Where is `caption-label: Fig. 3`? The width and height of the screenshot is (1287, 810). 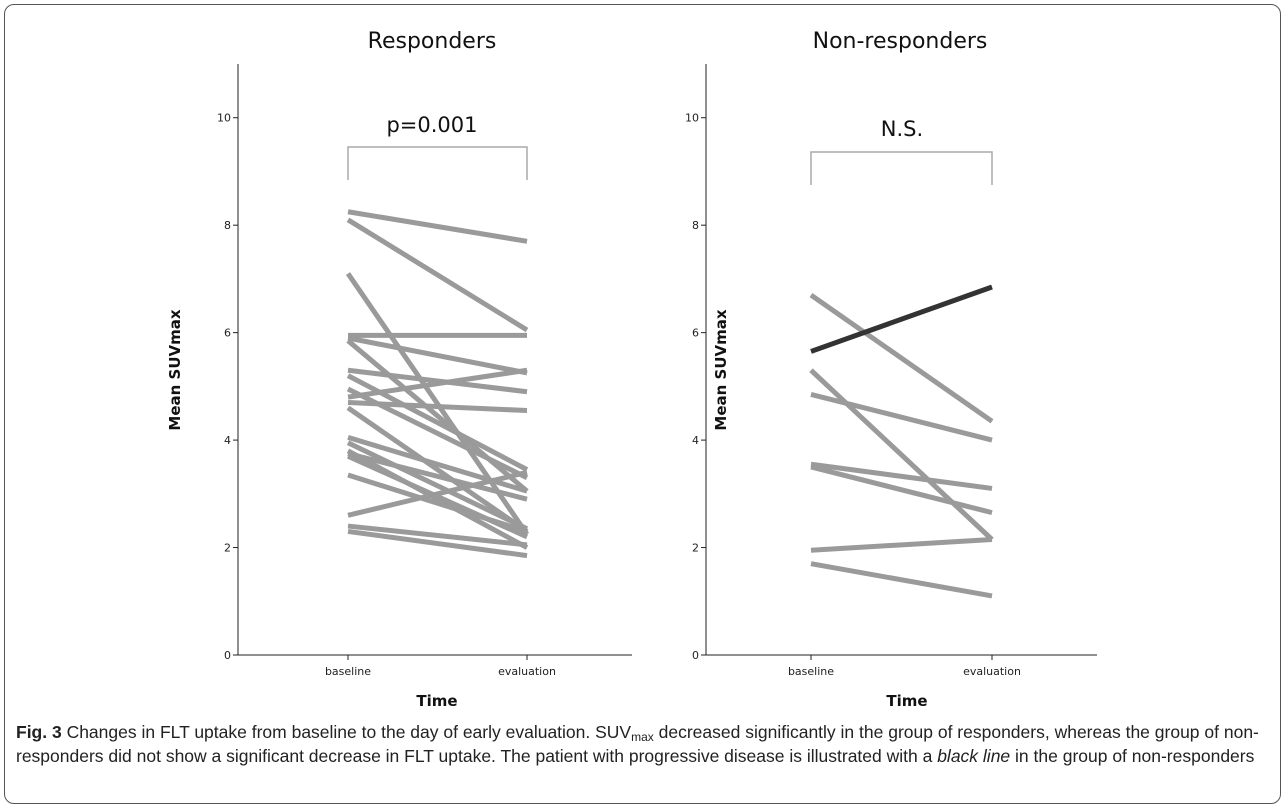 caption-label: Fig. 3 is located at coordinates (39, 732).